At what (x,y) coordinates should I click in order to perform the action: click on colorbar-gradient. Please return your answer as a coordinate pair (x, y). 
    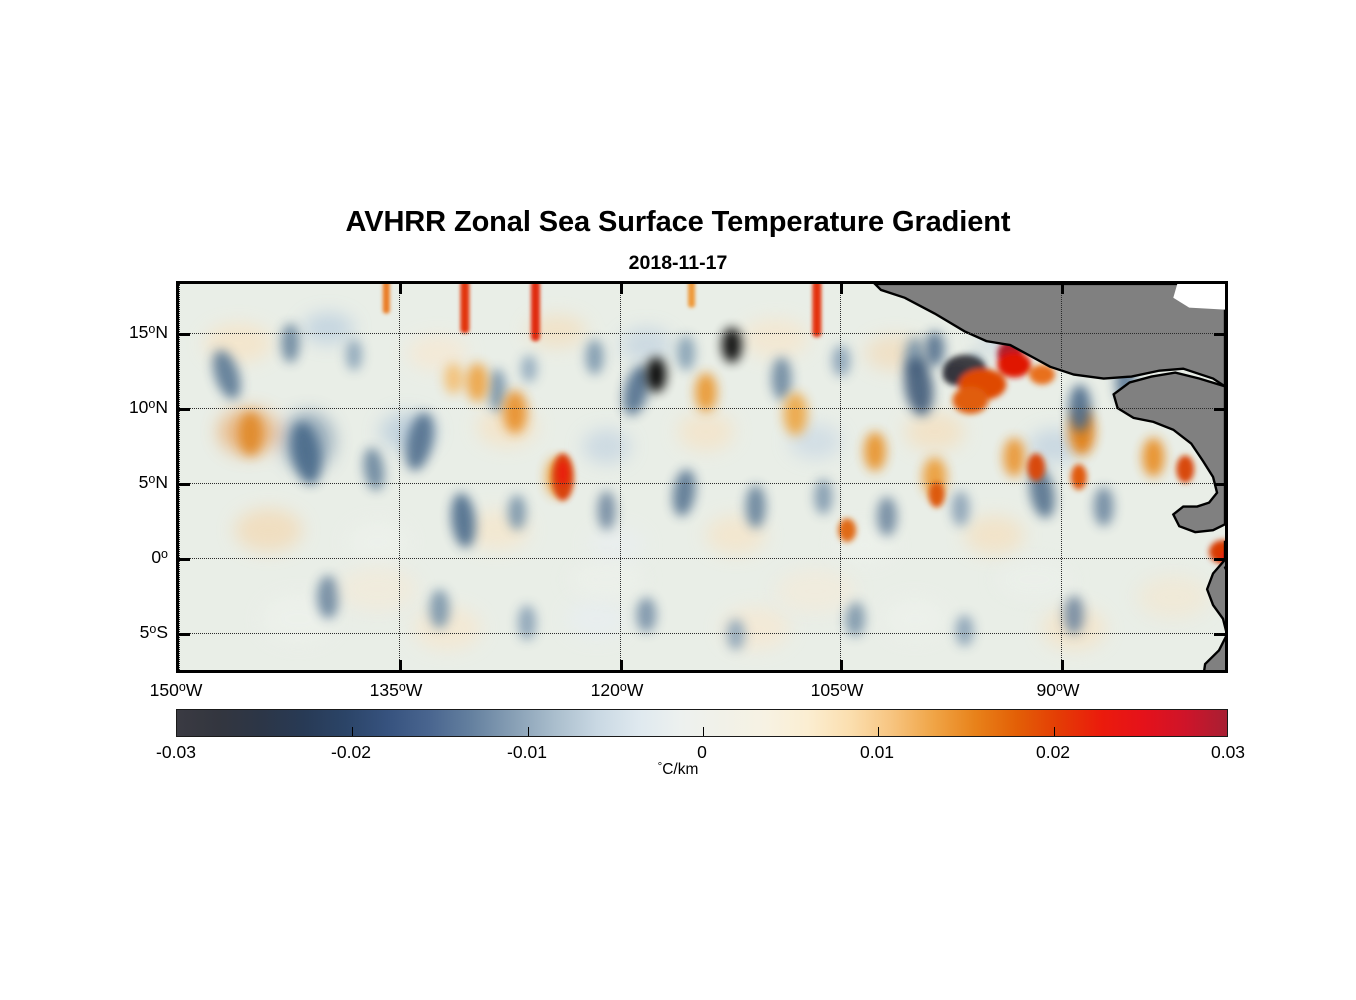
    Looking at the image, I should click on (702, 723).